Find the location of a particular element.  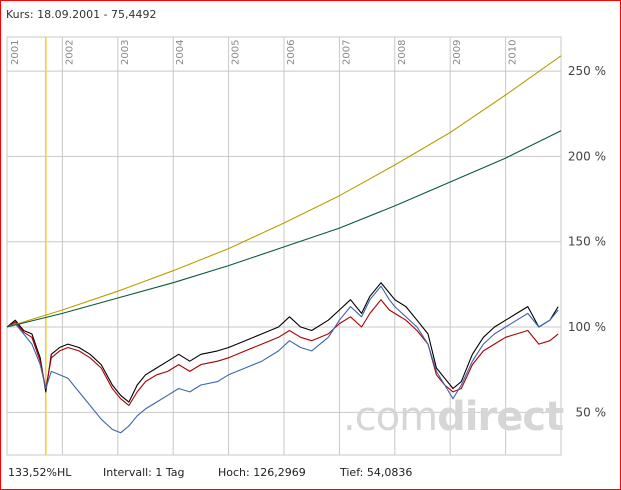

y-tick-label: 150 % is located at coordinates (587, 242).